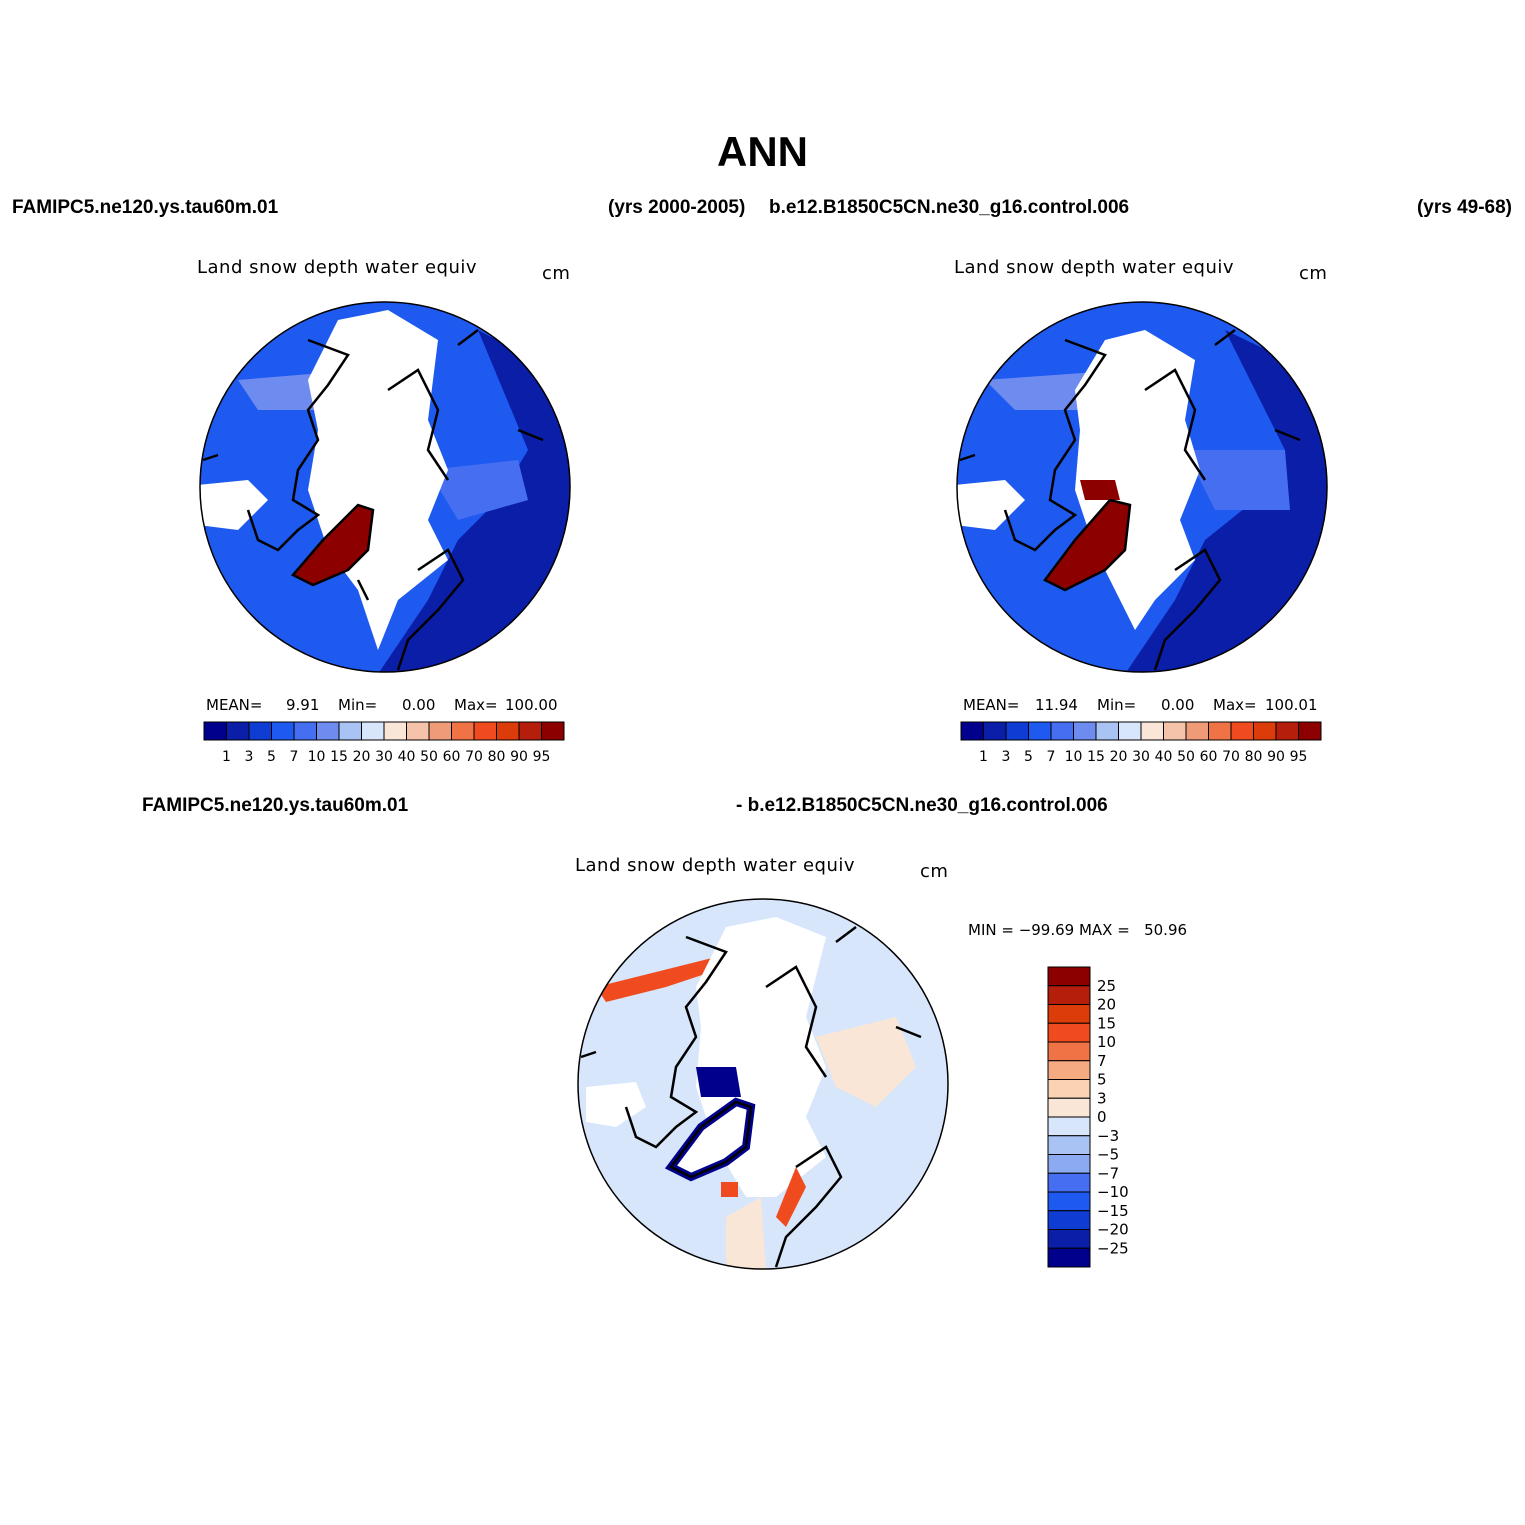 The height and width of the screenshot is (1525, 1525). What do you see at coordinates (1106, 986) in the screenshot?
I see `diff-colorbar-tick-label: 25` at bounding box center [1106, 986].